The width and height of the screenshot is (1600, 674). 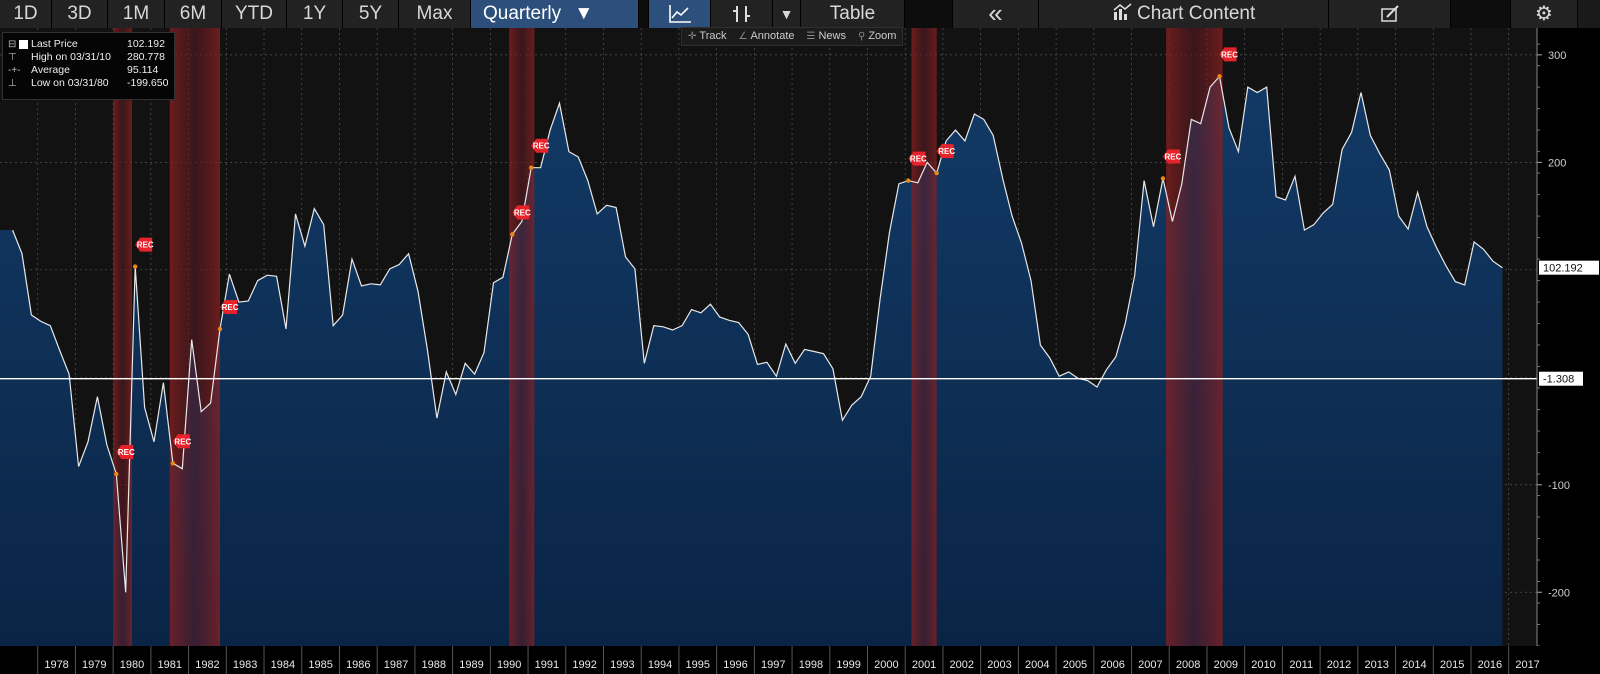 What do you see at coordinates (193, 14) in the screenshot?
I see `range-6m-button: 6M` at bounding box center [193, 14].